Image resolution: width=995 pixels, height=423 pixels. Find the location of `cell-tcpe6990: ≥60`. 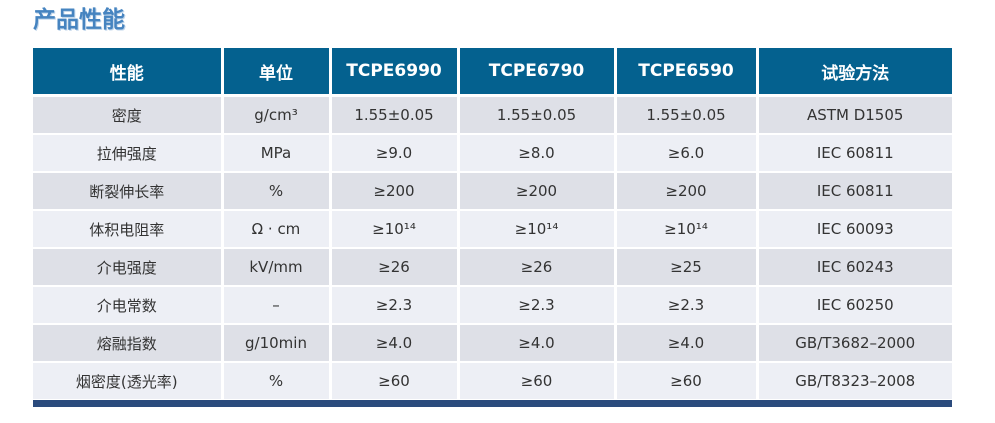

cell-tcpe6990: ≥60 is located at coordinates (395, 380).